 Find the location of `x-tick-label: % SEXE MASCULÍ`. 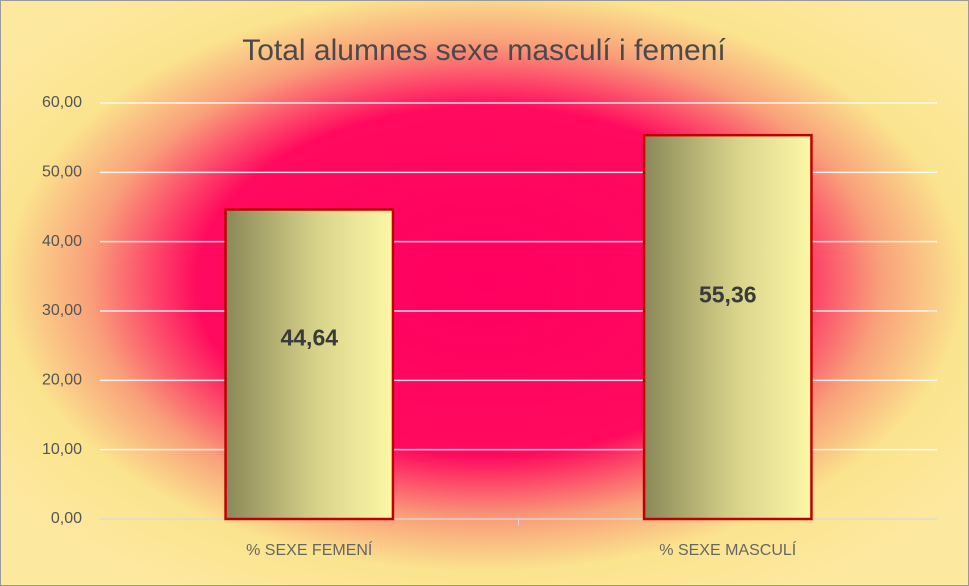

x-tick-label: % SEXE MASCULÍ is located at coordinates (727, 549).